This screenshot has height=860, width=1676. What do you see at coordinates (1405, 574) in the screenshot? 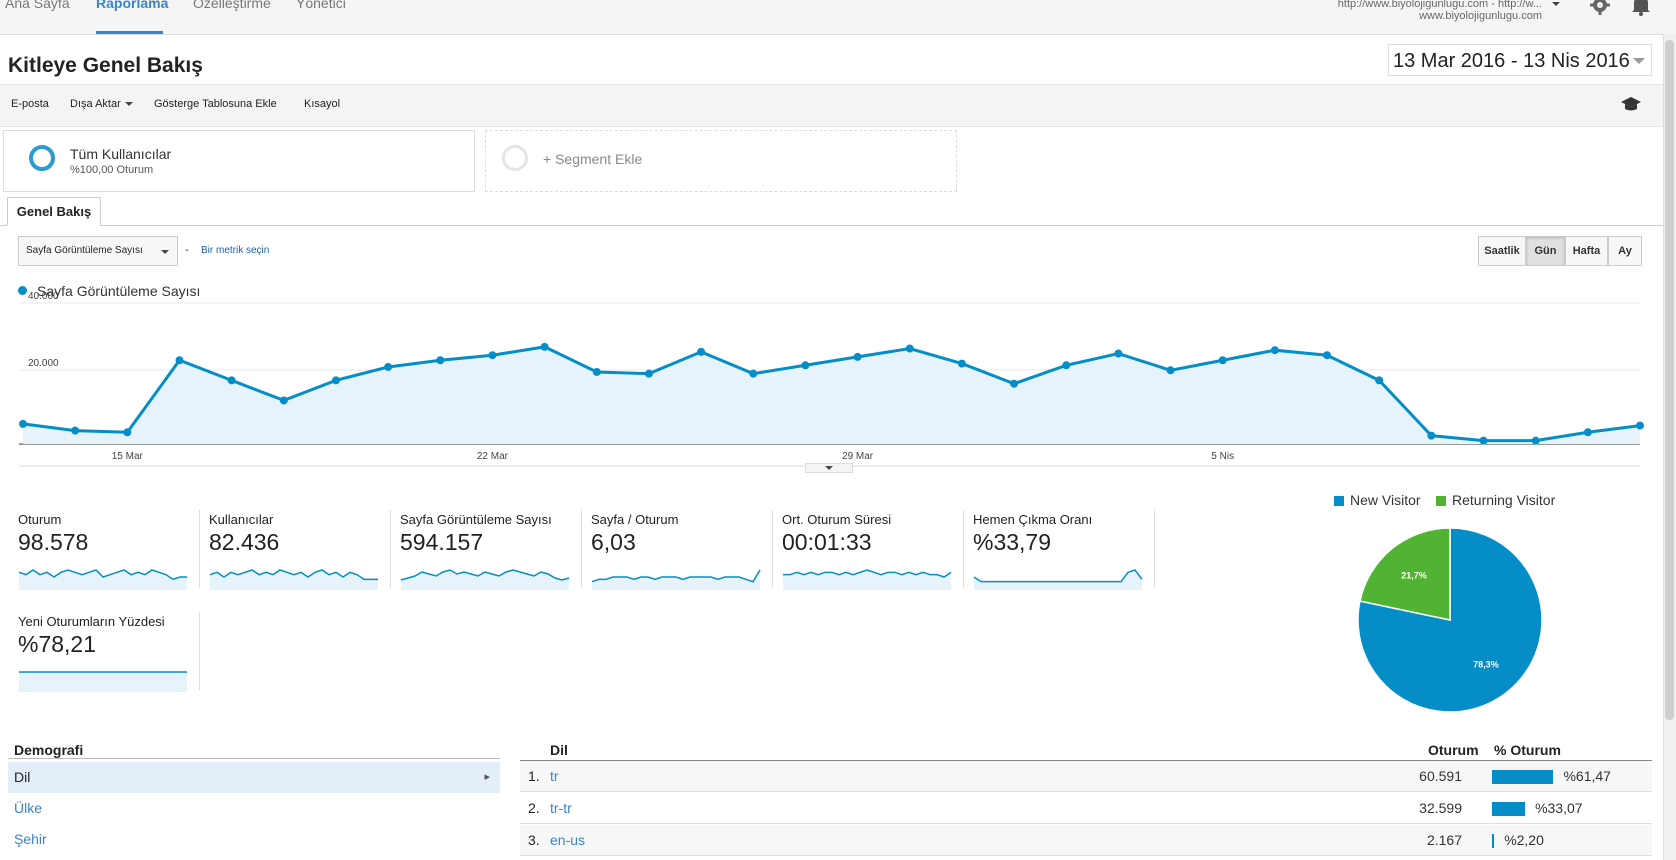
I see `pie-slice` at bounding box center [1405, 574].